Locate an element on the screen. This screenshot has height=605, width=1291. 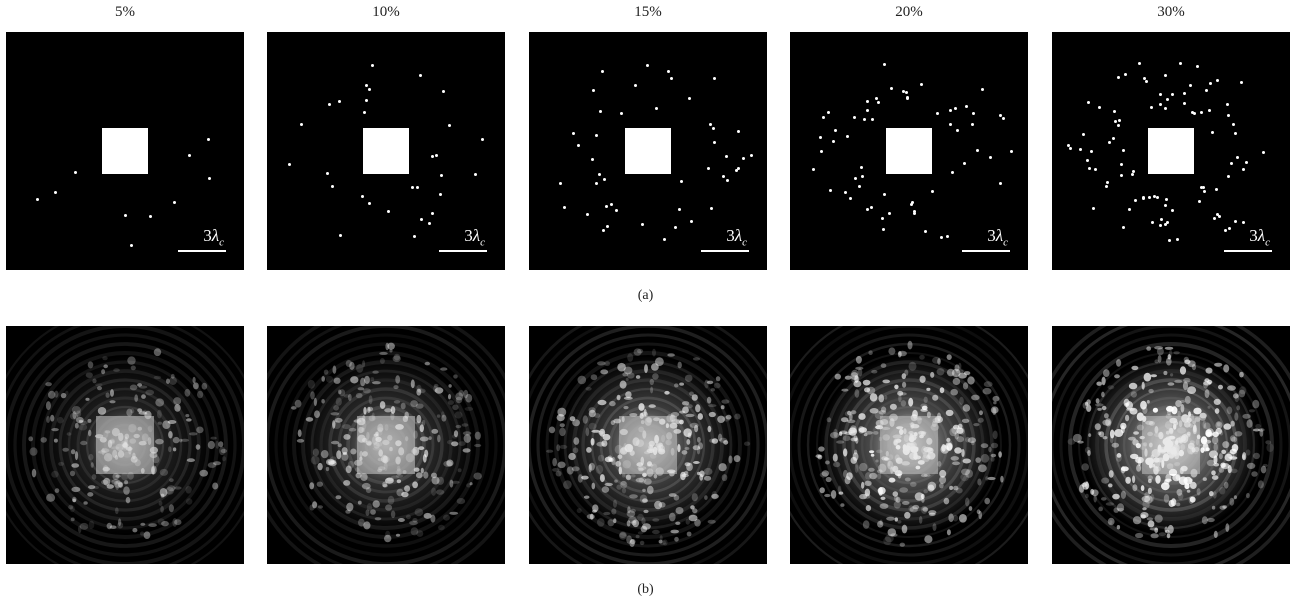
layout-panel-10: 3λc is located at coordinates (386, 151).